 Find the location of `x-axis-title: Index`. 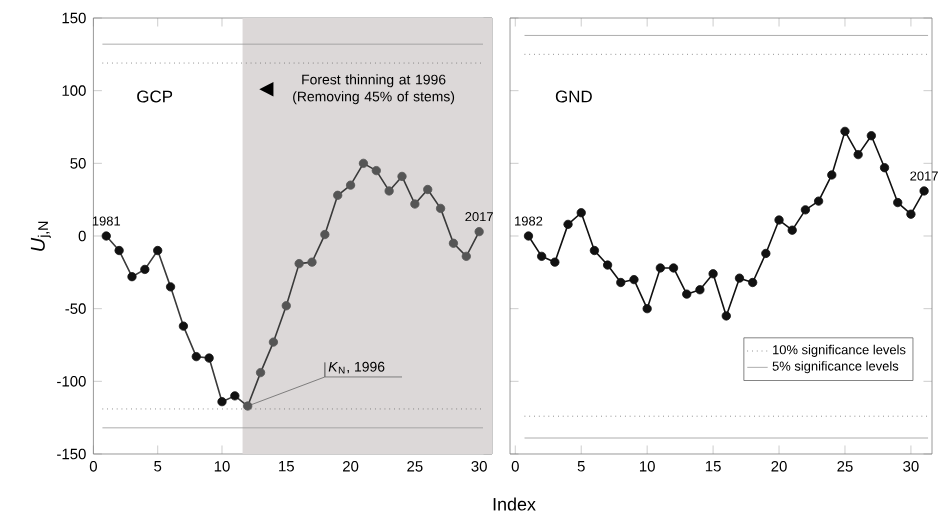

x-axis-title: Index is located at coordinates (514, 504).